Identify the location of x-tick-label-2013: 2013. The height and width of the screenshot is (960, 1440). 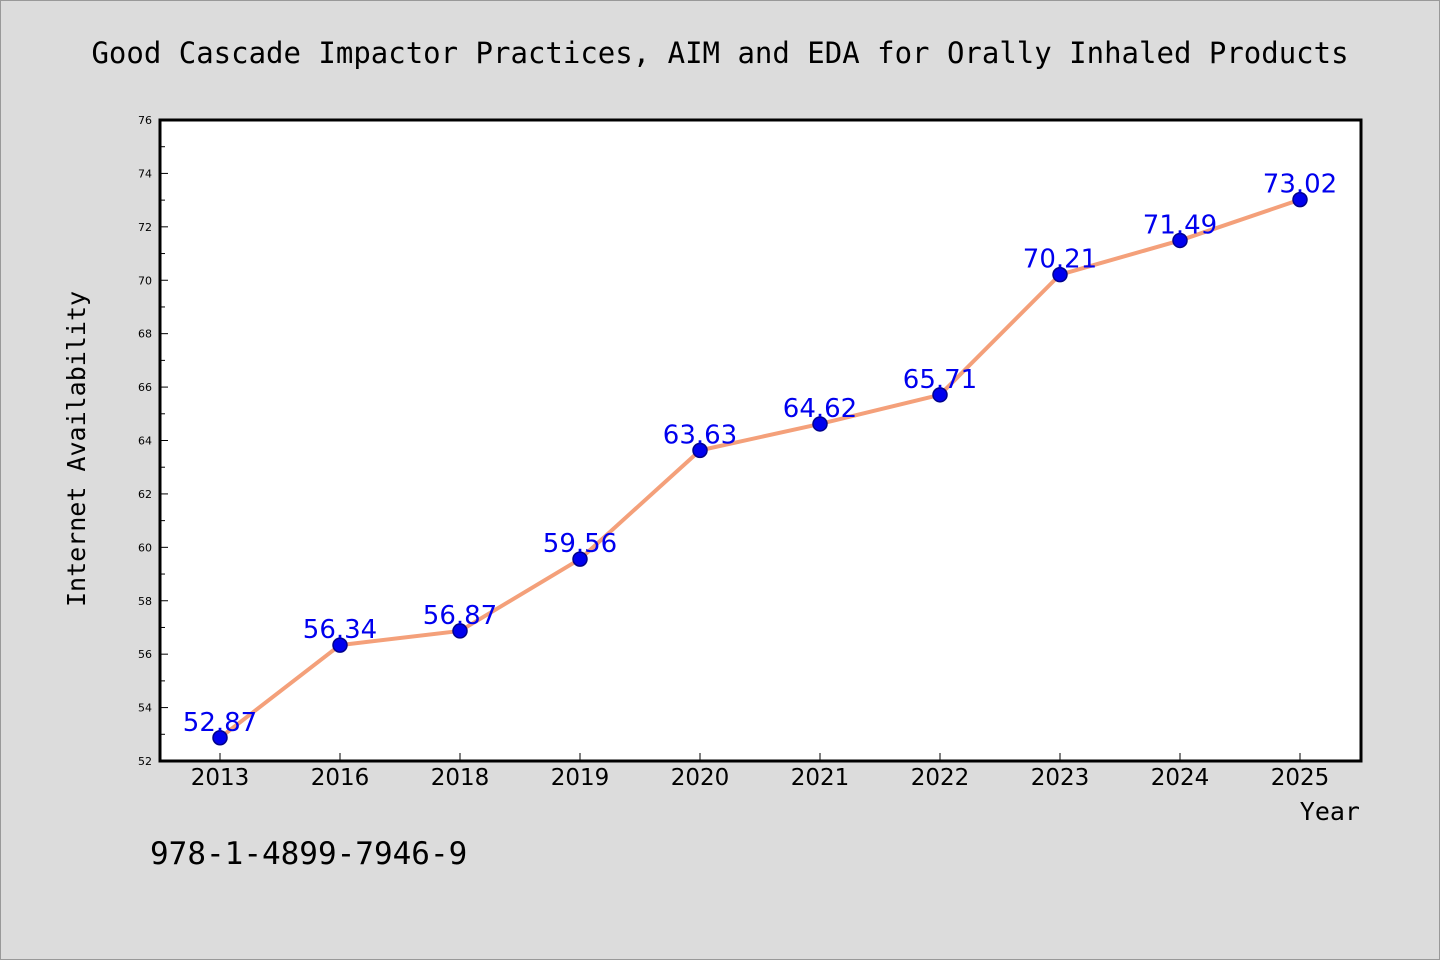
(220, 778).